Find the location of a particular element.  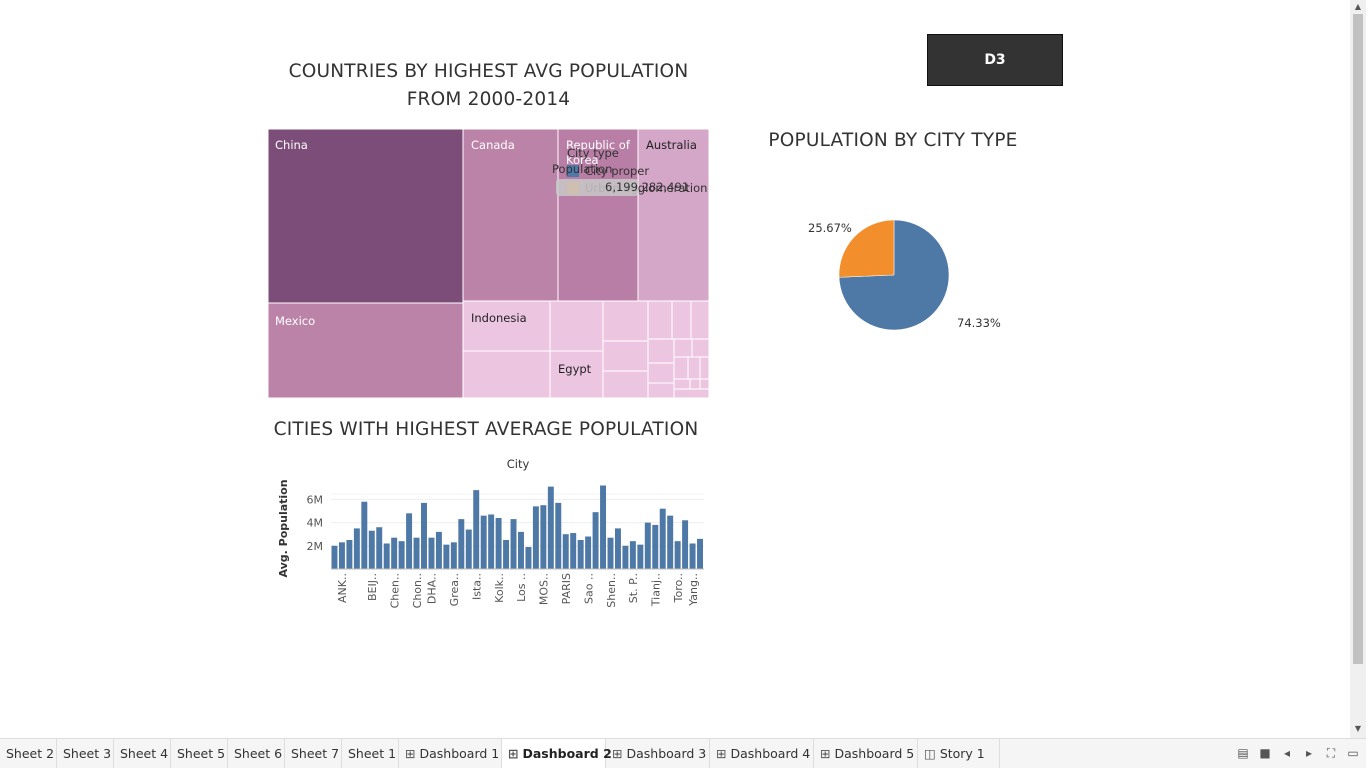

scroll-down-icon: ▼ is located at coordinates (1358, 728).